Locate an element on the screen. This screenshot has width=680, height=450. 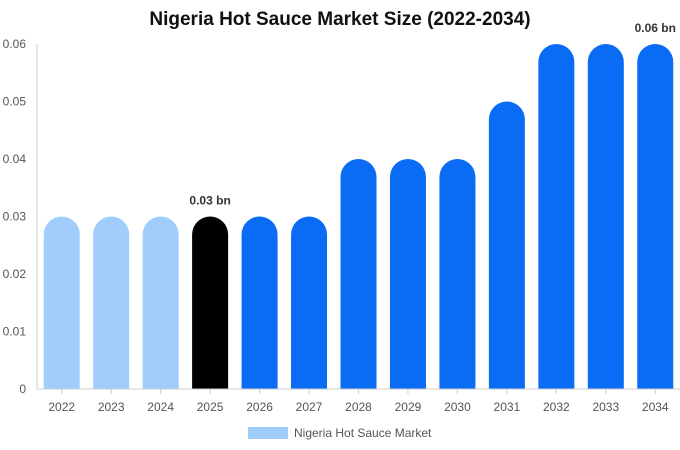
bar-2022 is located at coordinates (61, 302).